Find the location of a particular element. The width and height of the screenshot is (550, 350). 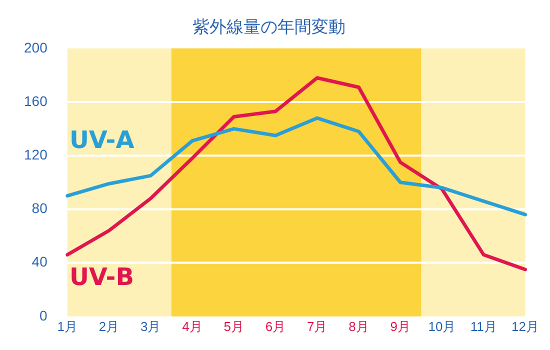

y-tick-label: 120 is located at coordinates (36, 154).